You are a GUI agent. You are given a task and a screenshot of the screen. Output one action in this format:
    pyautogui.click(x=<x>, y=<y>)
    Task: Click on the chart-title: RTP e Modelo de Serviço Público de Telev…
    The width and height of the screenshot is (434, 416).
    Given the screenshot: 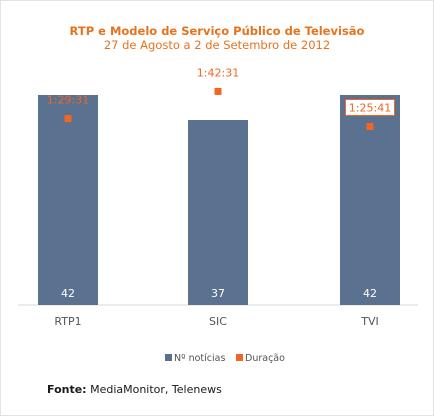 What is the action you would take?
    pyautogui.click(x=217, y=31)
    